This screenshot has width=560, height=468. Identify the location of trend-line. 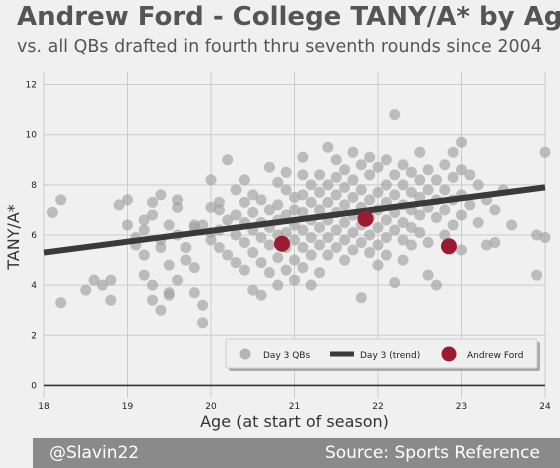
(294, 220).